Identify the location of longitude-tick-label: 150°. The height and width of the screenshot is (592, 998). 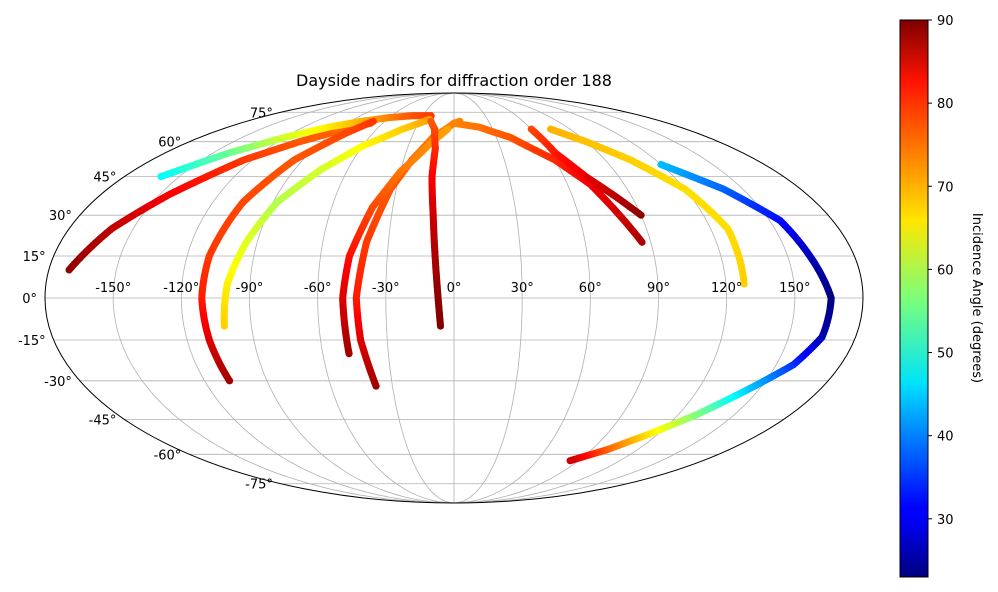
(794, 288).